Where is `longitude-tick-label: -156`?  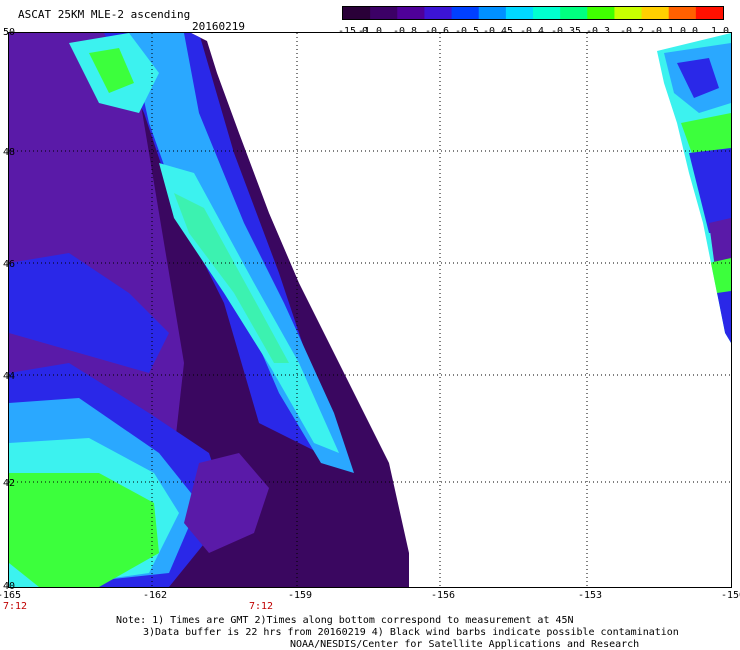 longitude-tick-label: -156 is located at coordinates (443, 595).